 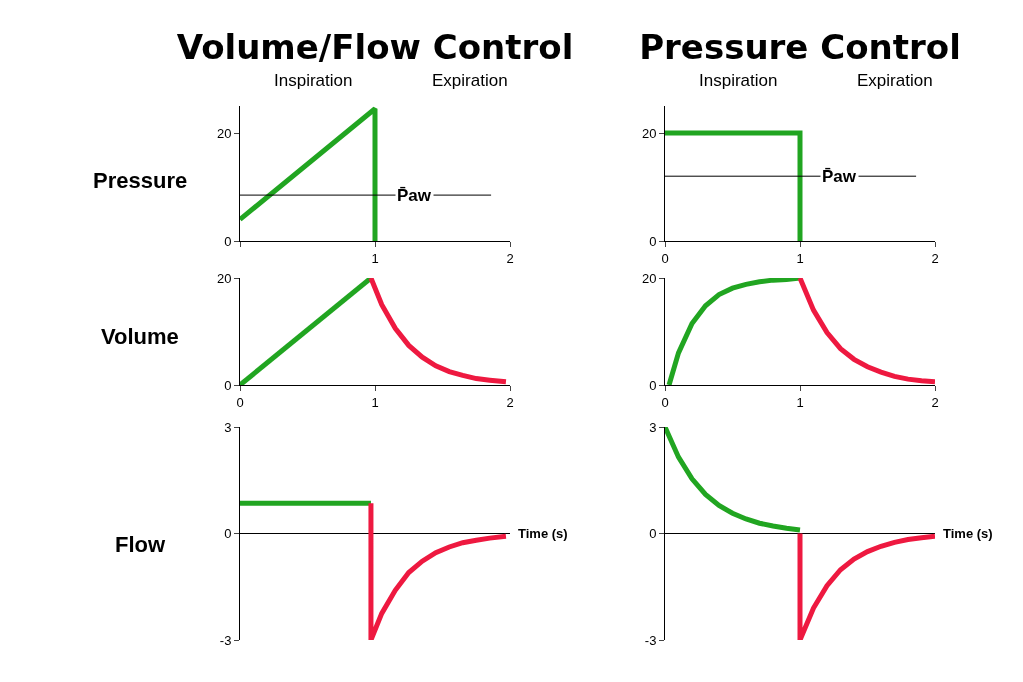 I want to click on chart-title: Volume/Flow Control, so click(x=375, y=46).